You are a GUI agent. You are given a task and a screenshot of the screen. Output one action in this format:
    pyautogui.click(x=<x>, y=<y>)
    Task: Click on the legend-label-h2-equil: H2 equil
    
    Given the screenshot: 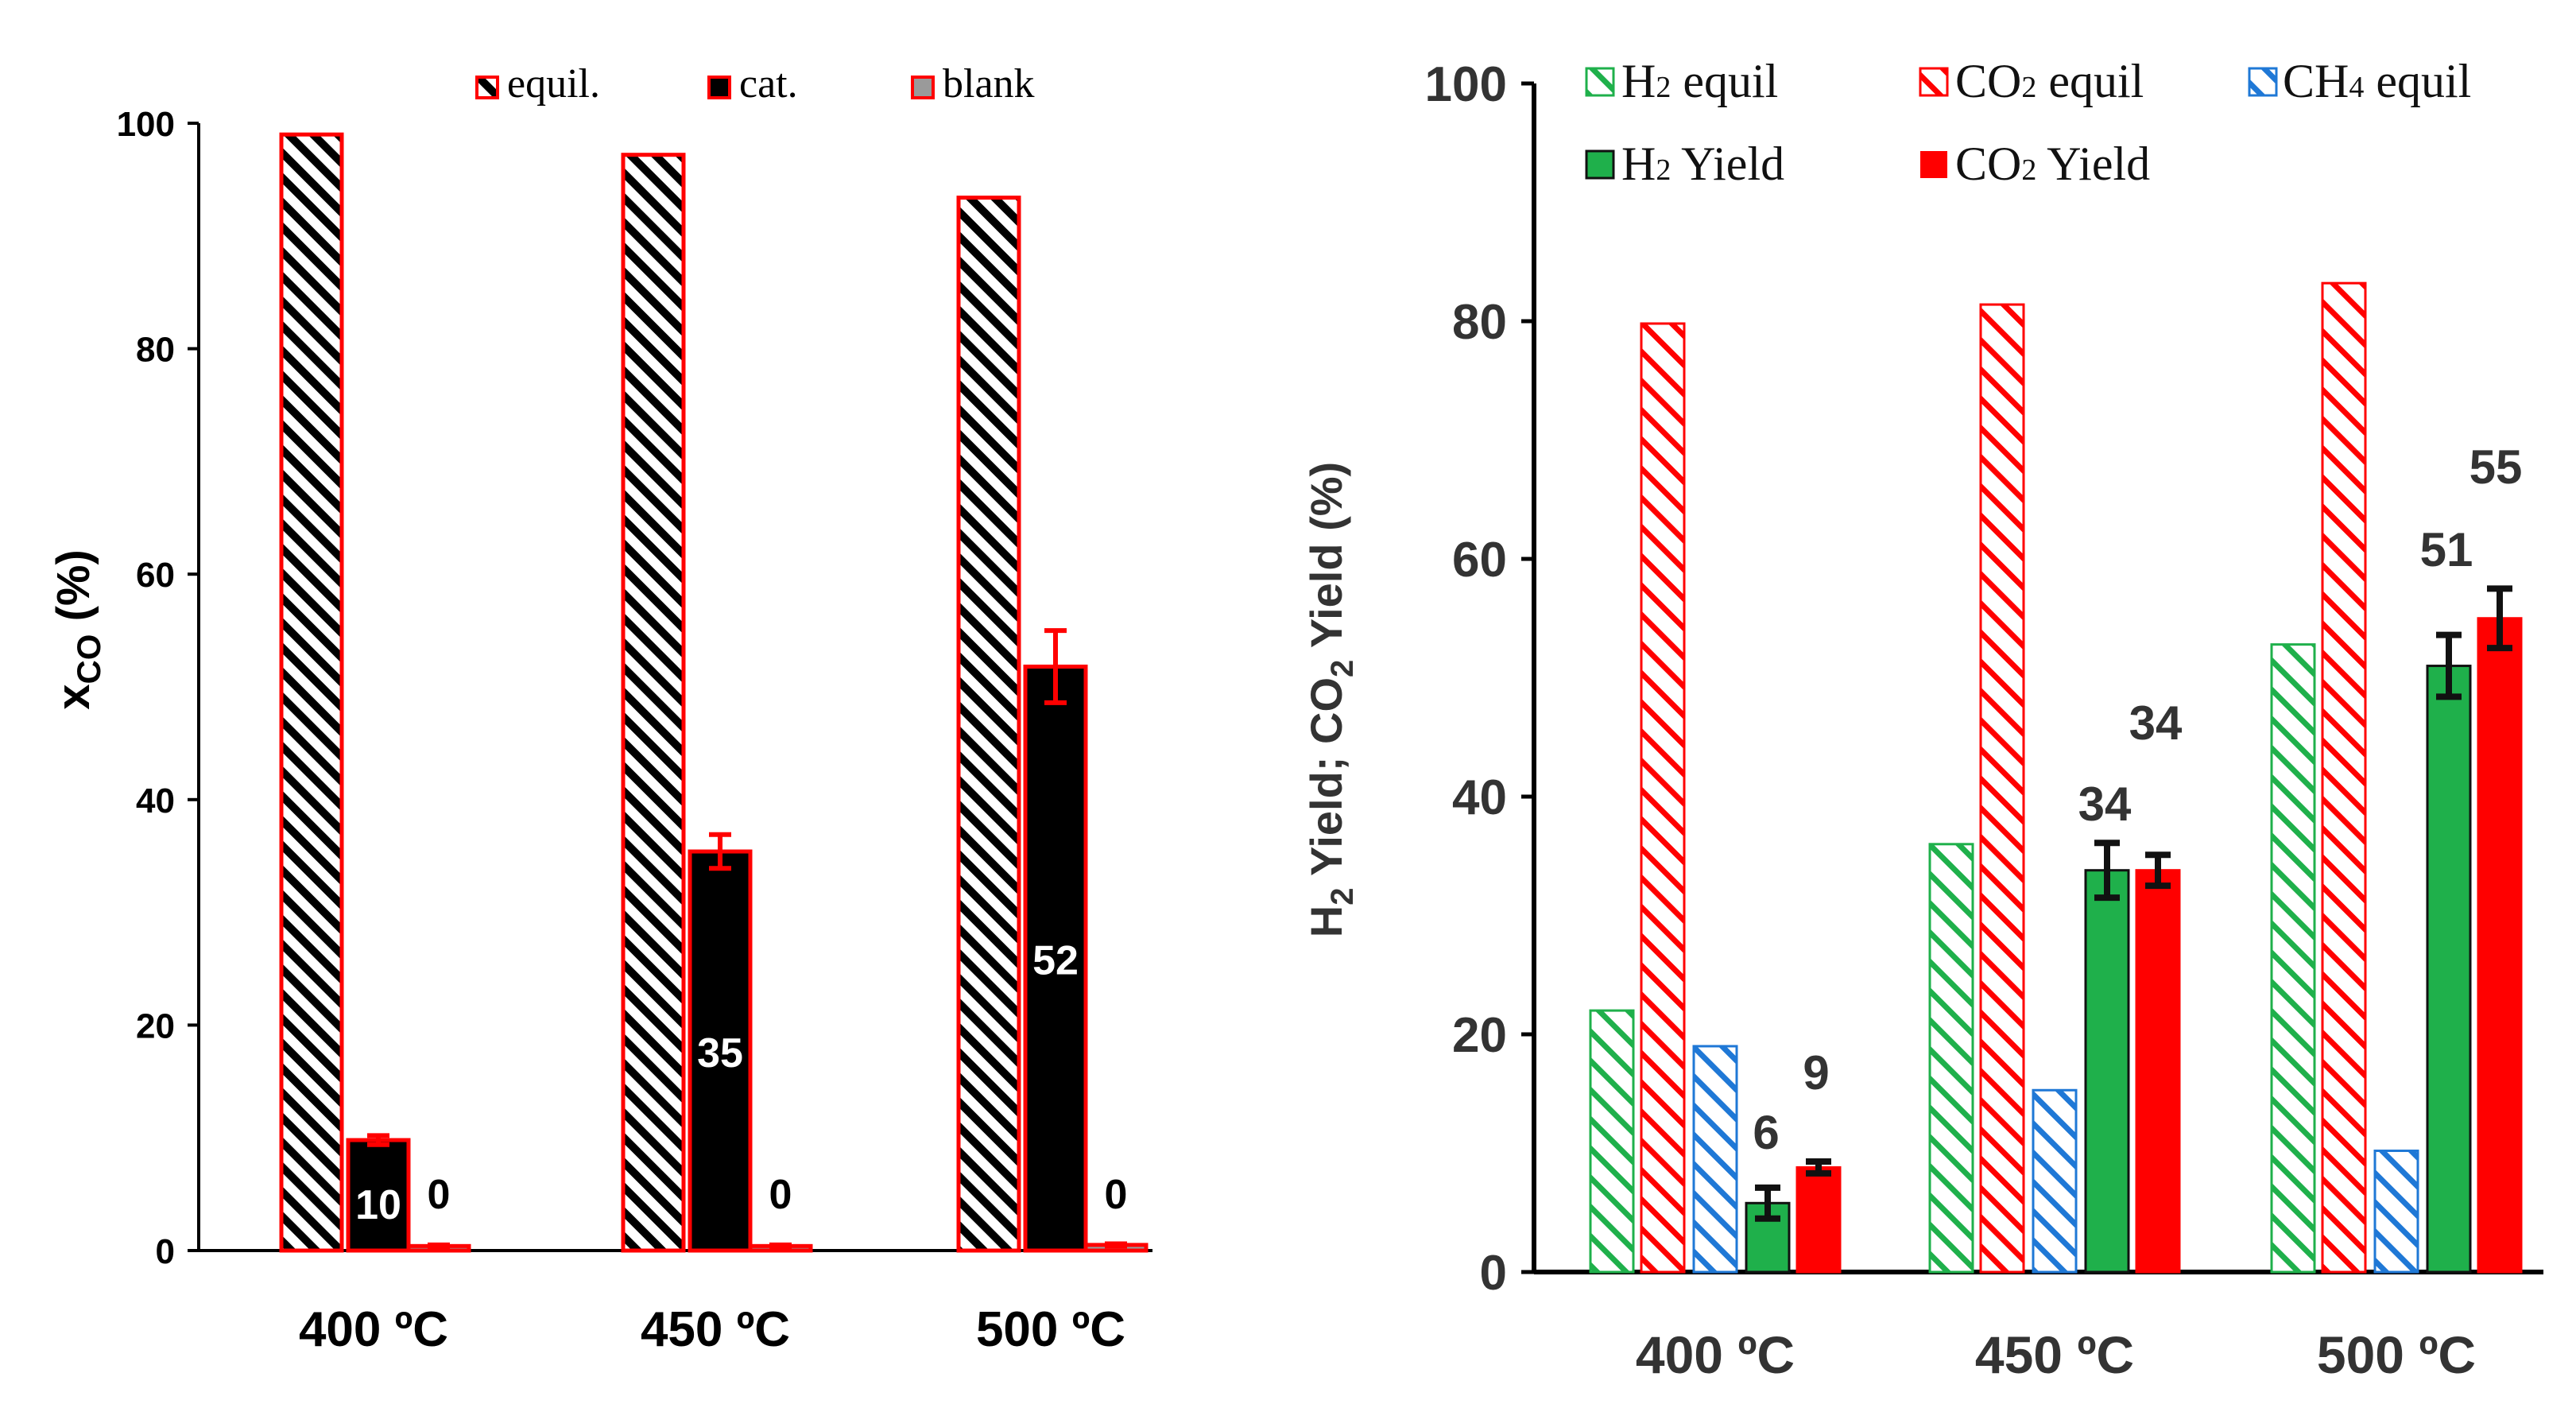 What is the action you would take?
    pyautogui.click(x=1699, y=81)
    